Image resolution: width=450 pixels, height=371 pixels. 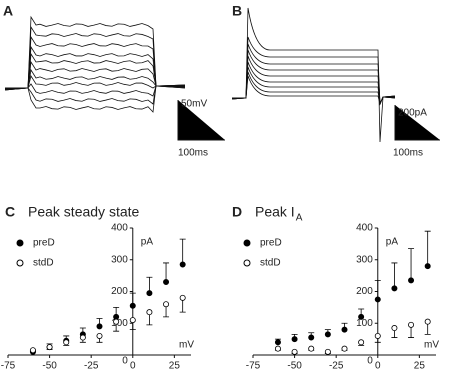 I want to click on x-unit: mV, so click(x=186, y=345).